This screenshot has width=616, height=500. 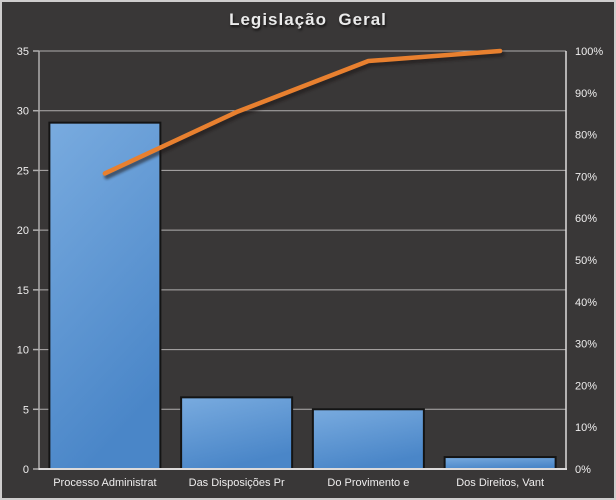 I want to click on percent-axis-tick-label: 70%, so click(x=586, y=177).